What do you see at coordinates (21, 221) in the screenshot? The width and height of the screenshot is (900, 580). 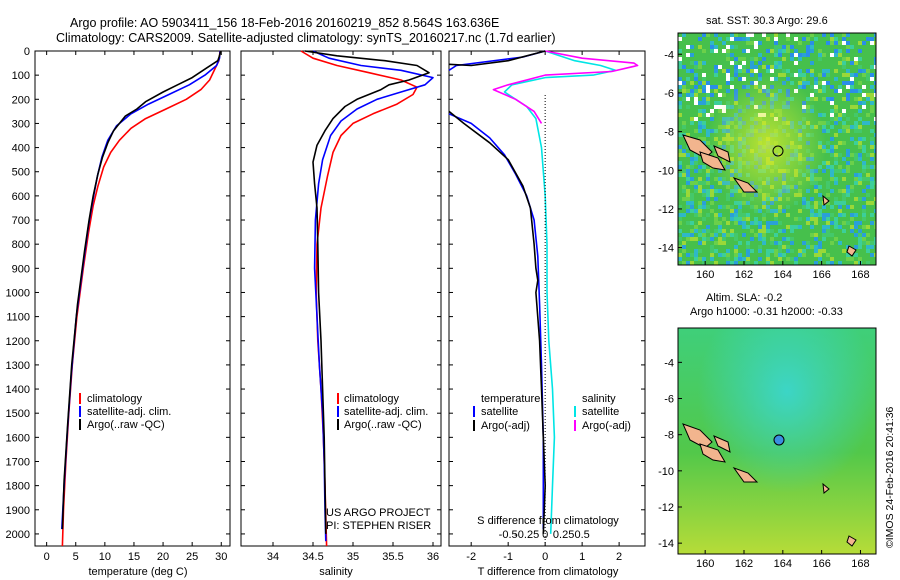 I see `depth-tick-label: 700` at bounding box center [21, 221].